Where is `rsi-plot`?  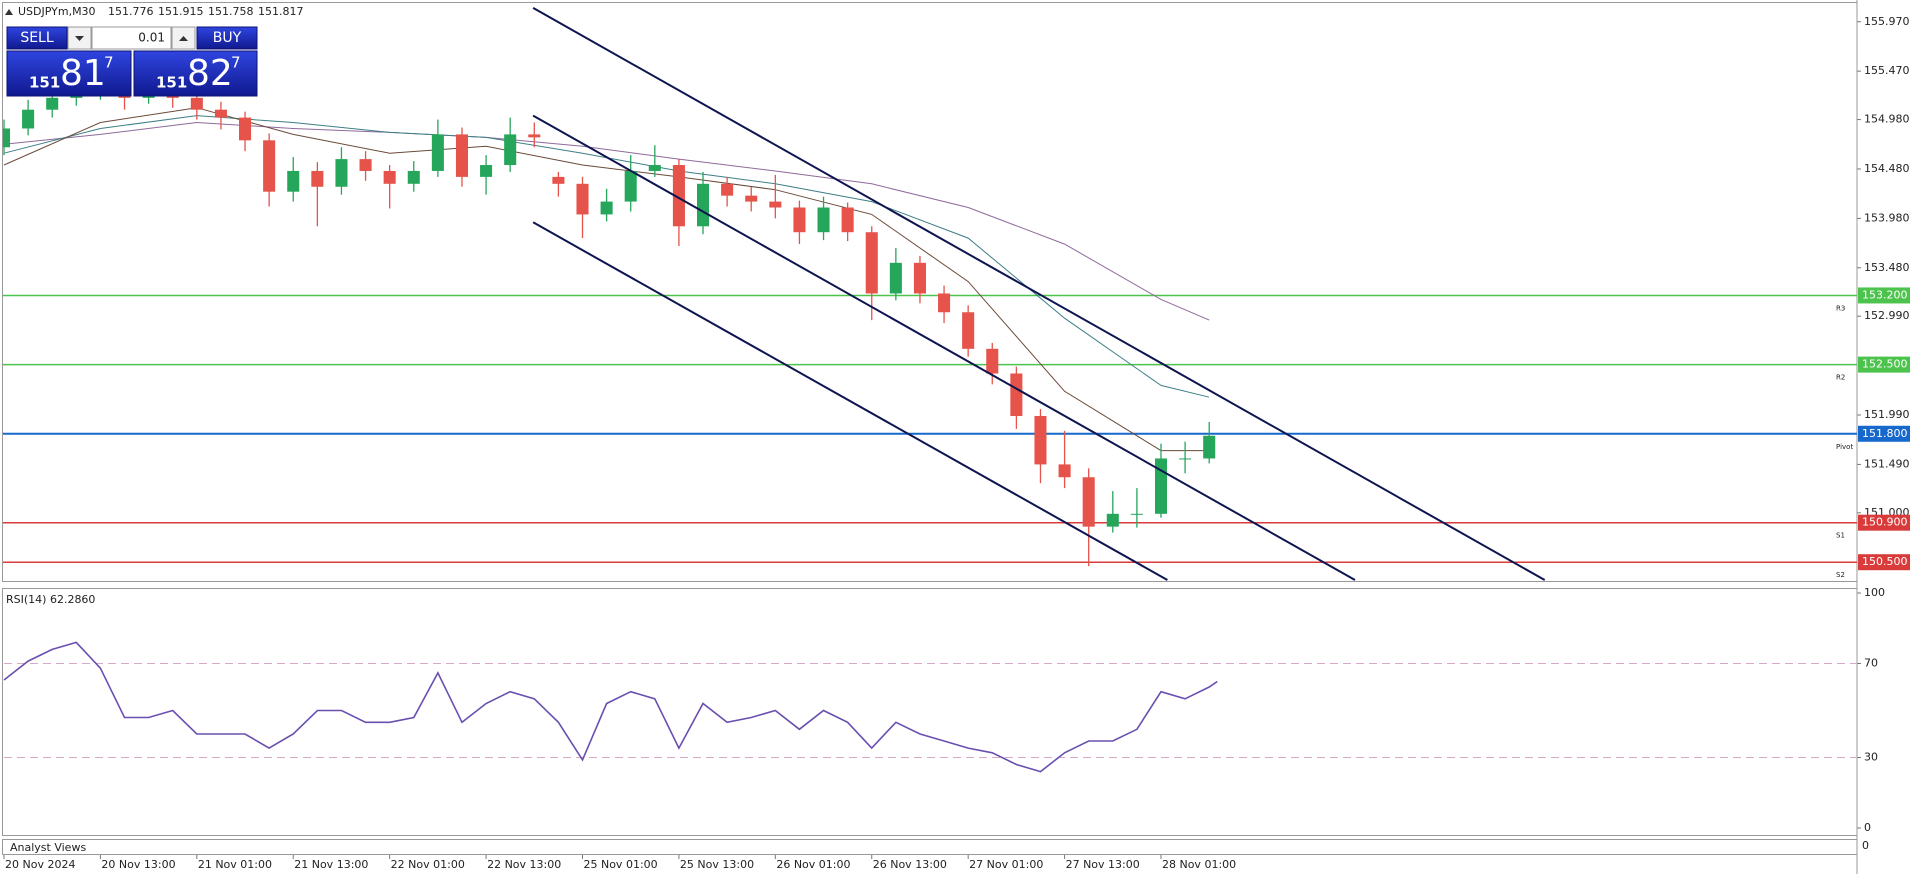
rsi-plot is located at coordinates (929, 707).